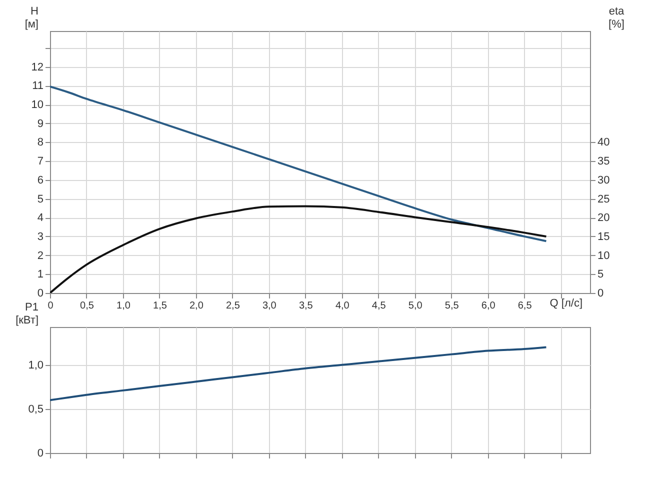 The image size is (650, 486). I want to click on x-tick-label: 4,0, so click(342, 306).